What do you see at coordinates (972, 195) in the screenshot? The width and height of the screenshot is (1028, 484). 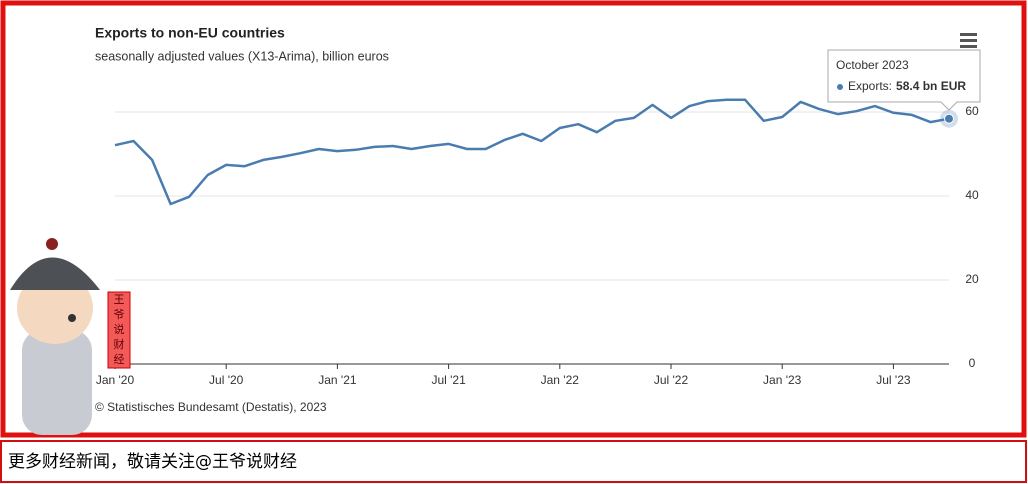 I see `y-tick-label: 40` at bounding box center [972, 195].